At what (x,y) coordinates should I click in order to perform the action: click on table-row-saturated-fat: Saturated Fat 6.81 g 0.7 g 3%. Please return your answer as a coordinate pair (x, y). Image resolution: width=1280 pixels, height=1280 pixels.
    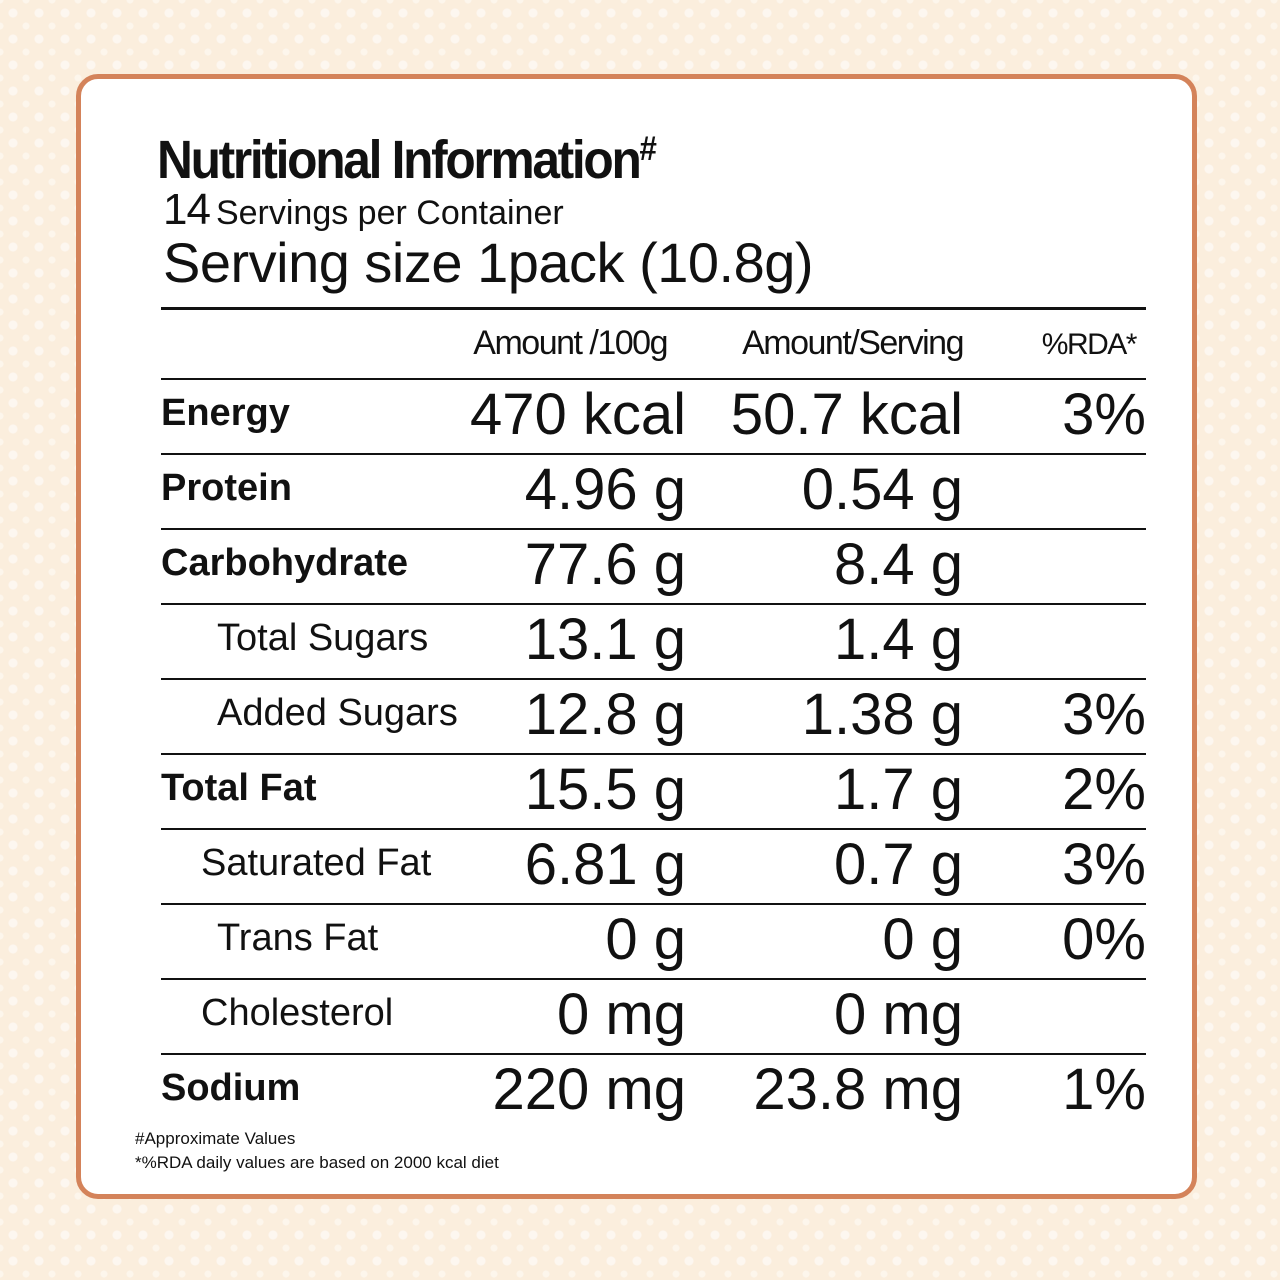
    Looking at the image, I should click on (653, 867).